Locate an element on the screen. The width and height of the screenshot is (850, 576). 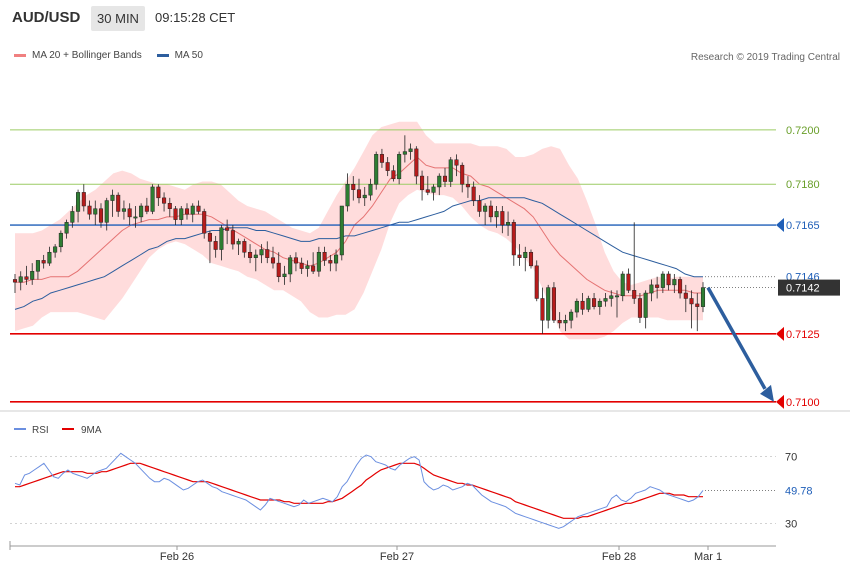
rsi-line is located at coordinates (359, 490).